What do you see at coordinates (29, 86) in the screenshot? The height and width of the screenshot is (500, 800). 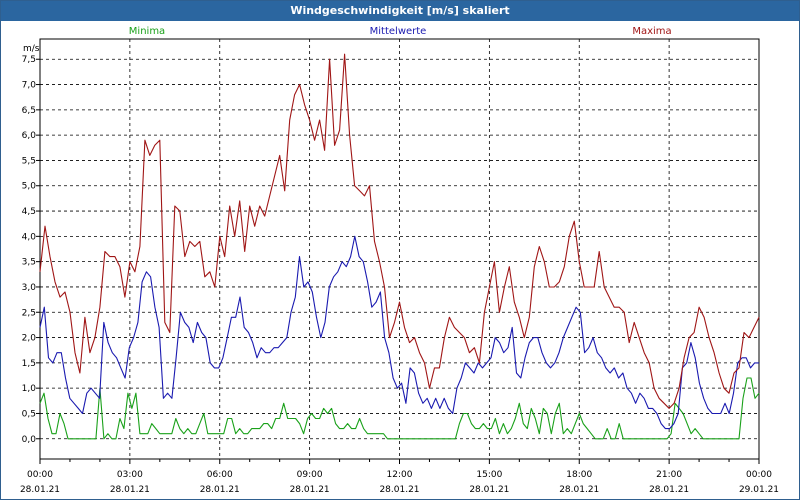 I see `y-tick-label: 7,0` at bounding box center [29, 86].